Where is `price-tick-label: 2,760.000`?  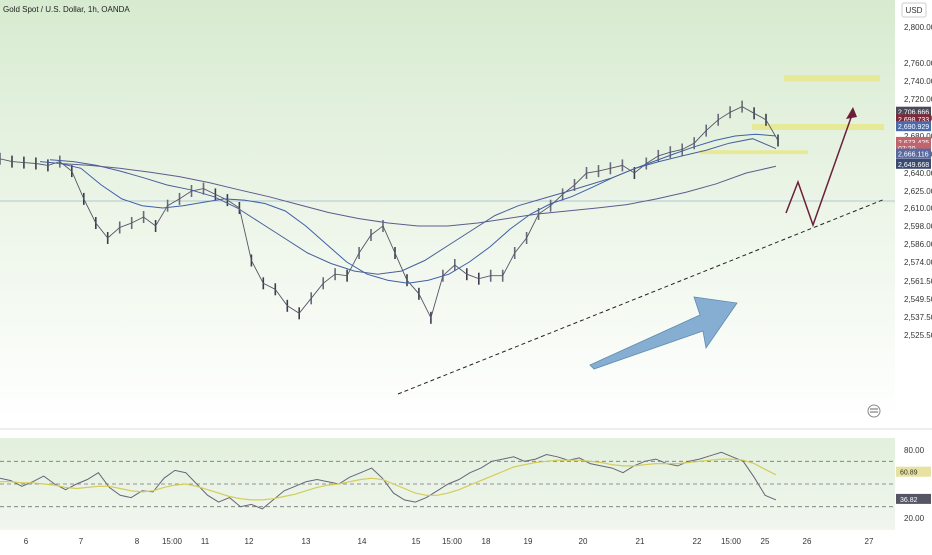 price-tick-label: 2,760.000 is located at coordinates (918, 63).